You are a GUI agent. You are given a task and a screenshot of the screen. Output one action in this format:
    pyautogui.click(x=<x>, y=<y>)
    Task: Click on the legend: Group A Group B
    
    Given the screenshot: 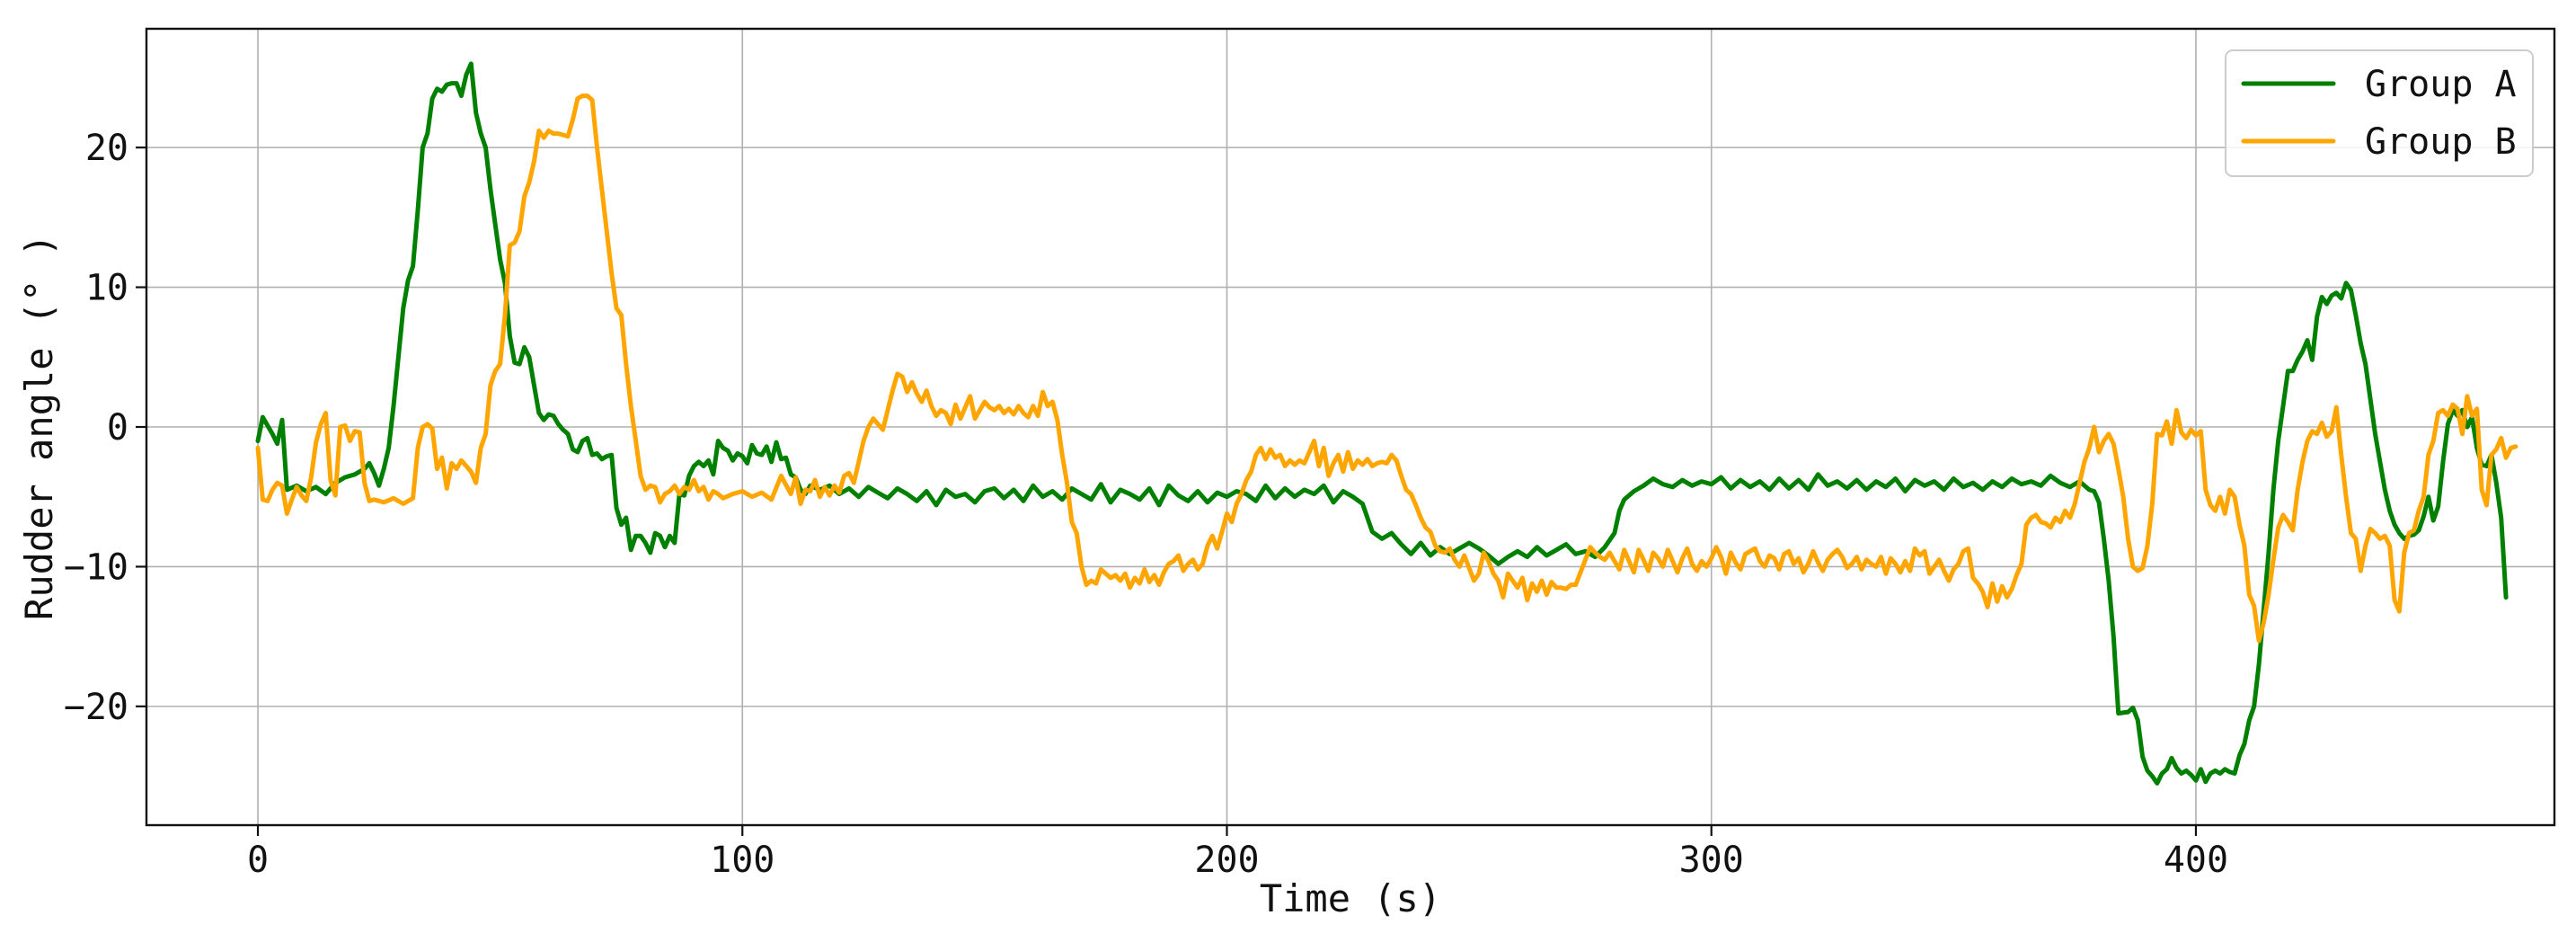 What is the action you would take?
    pyautogui.click(x=2379, y=113)
    